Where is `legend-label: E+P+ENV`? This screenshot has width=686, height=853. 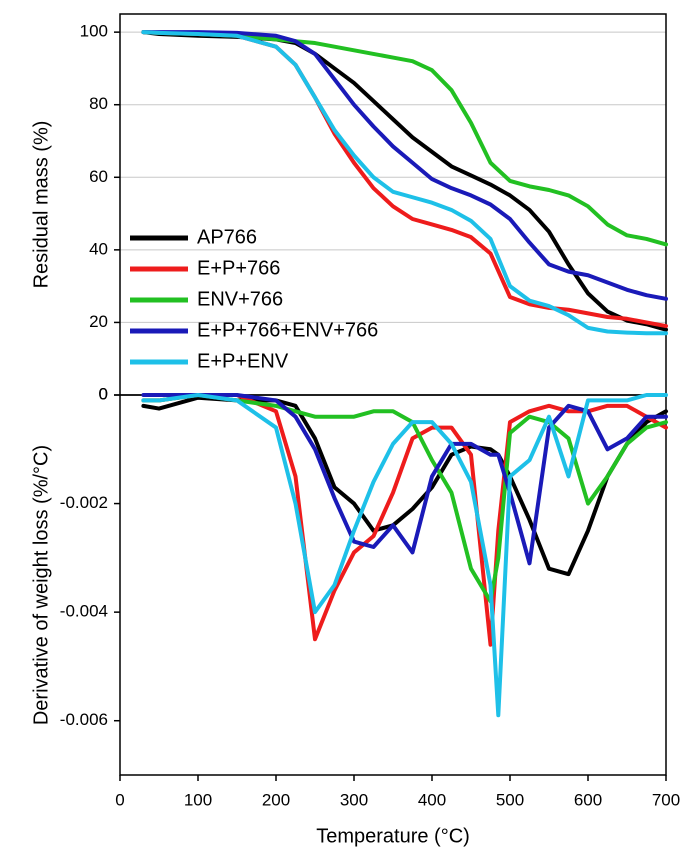 legend-label: E+P+ENV is located at coordinates (243, 361).